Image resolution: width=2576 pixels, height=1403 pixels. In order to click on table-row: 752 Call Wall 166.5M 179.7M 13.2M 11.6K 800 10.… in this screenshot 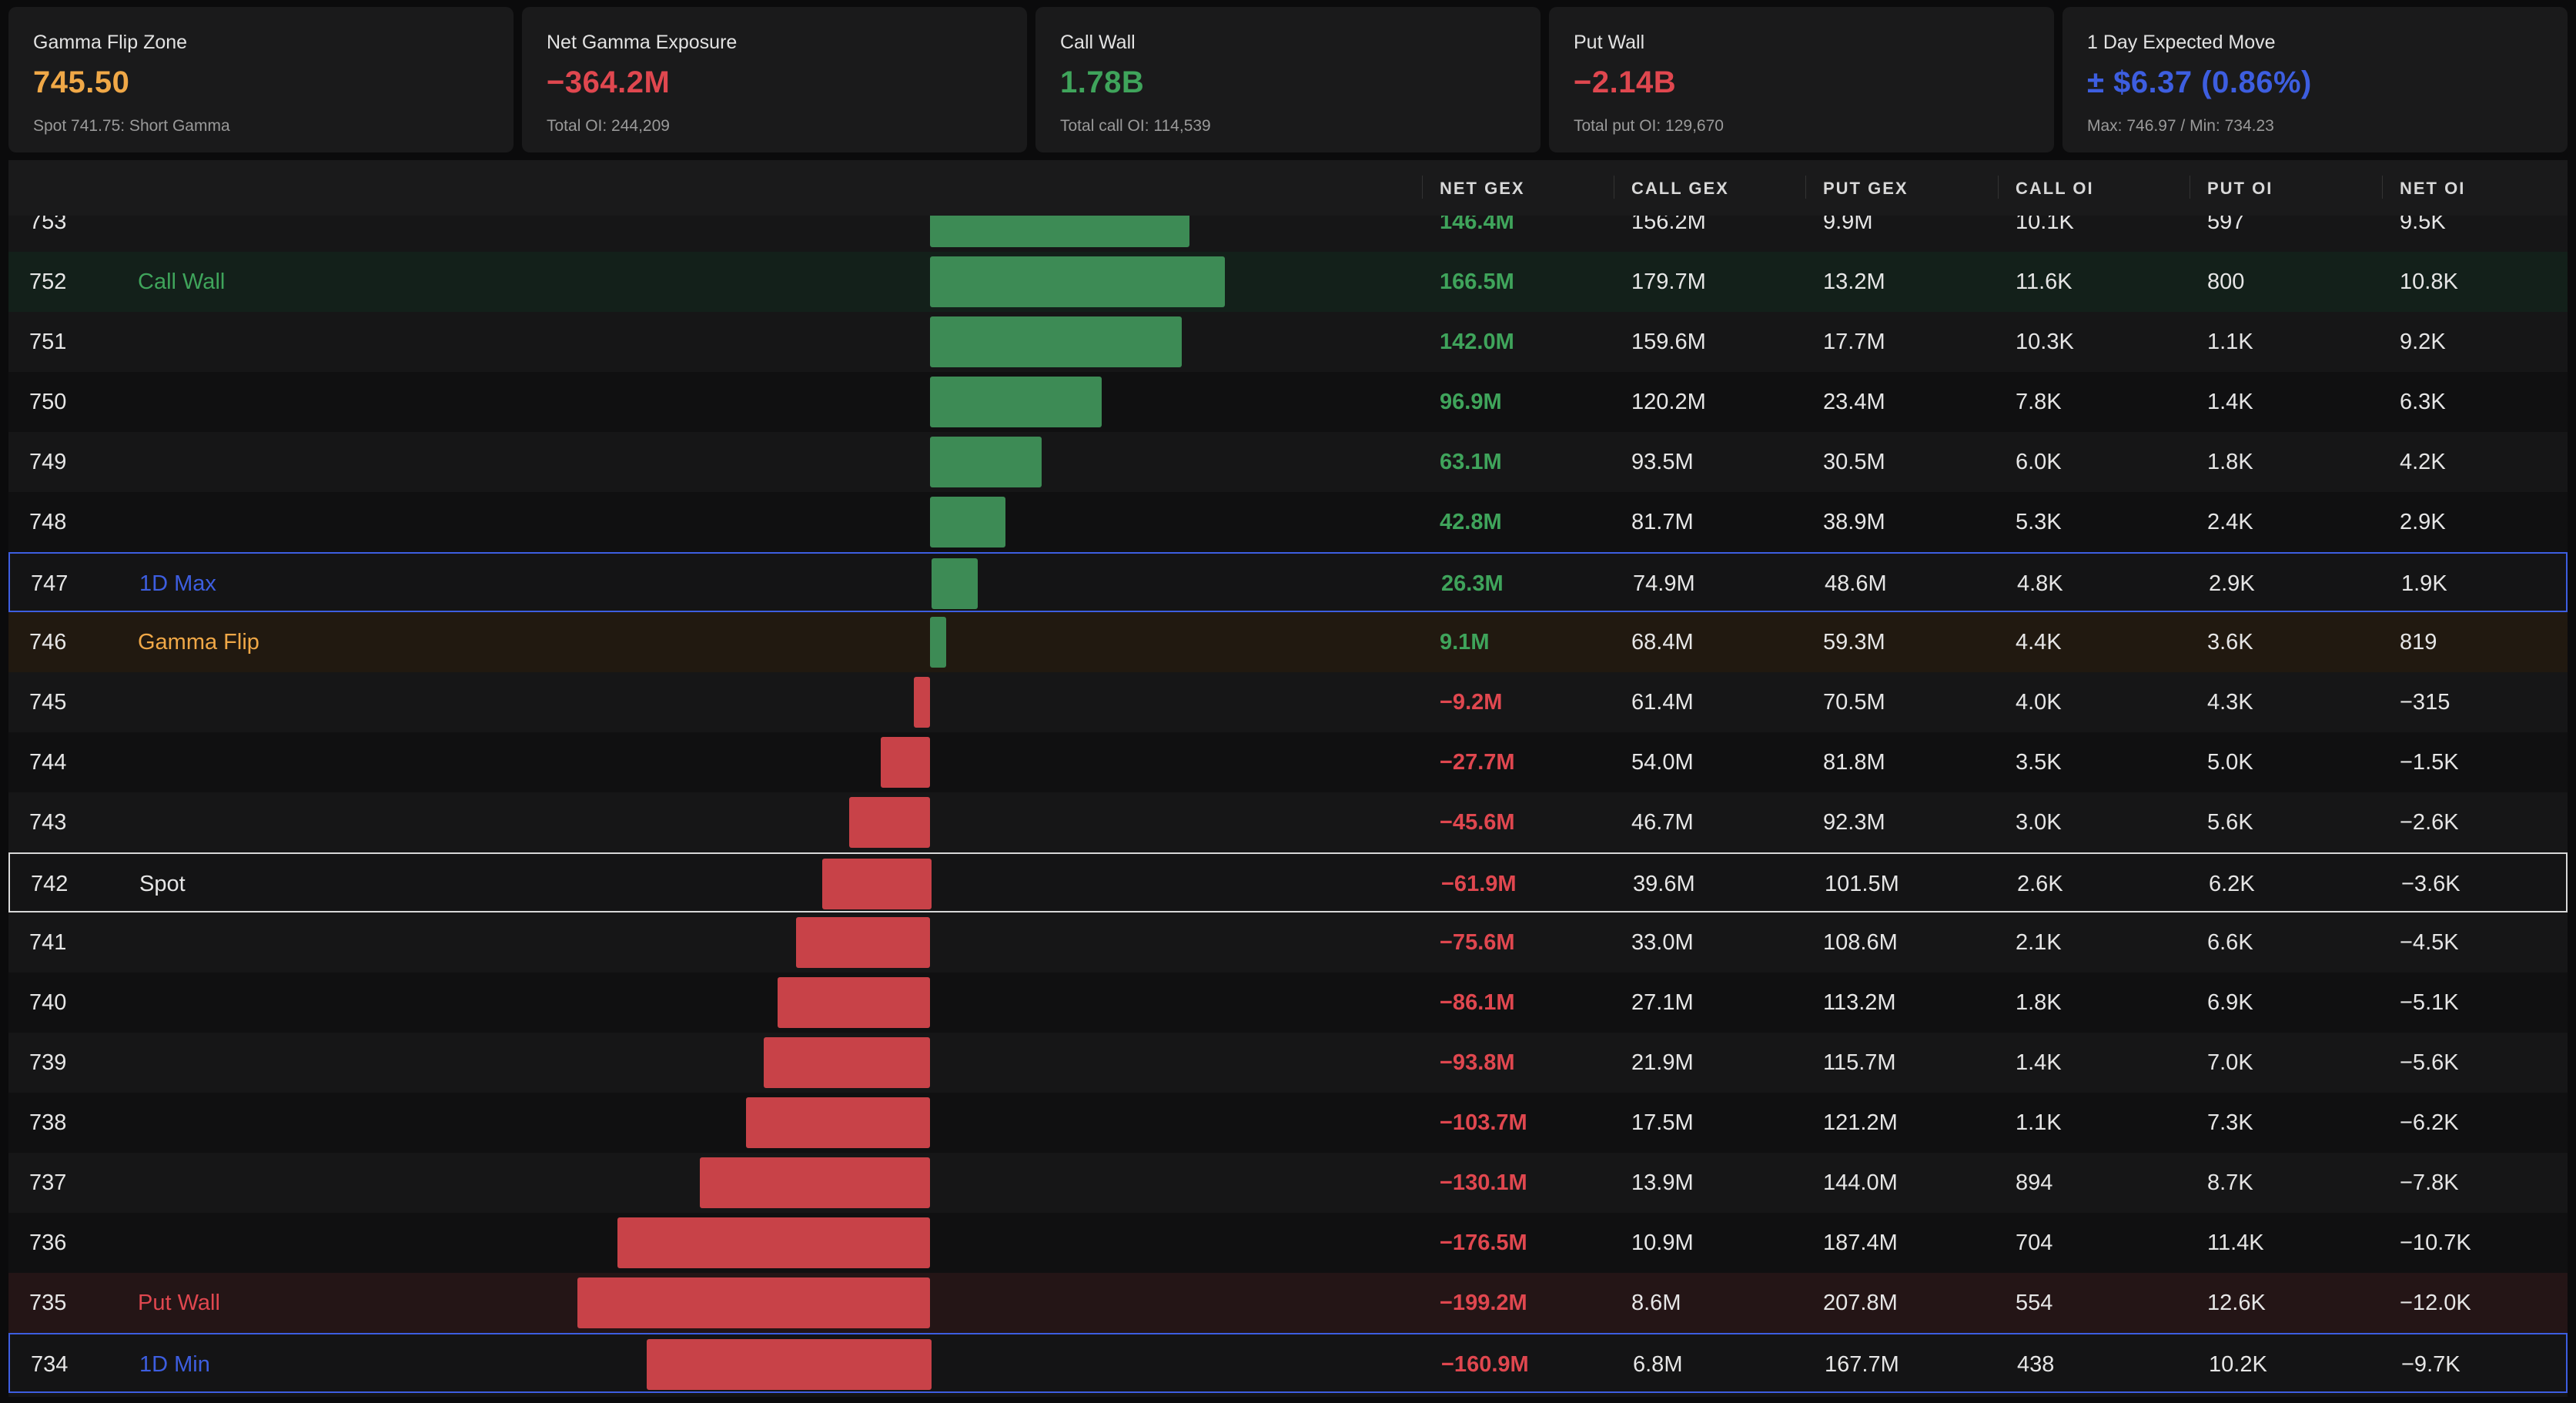, I will do `click(1288, 282)`.